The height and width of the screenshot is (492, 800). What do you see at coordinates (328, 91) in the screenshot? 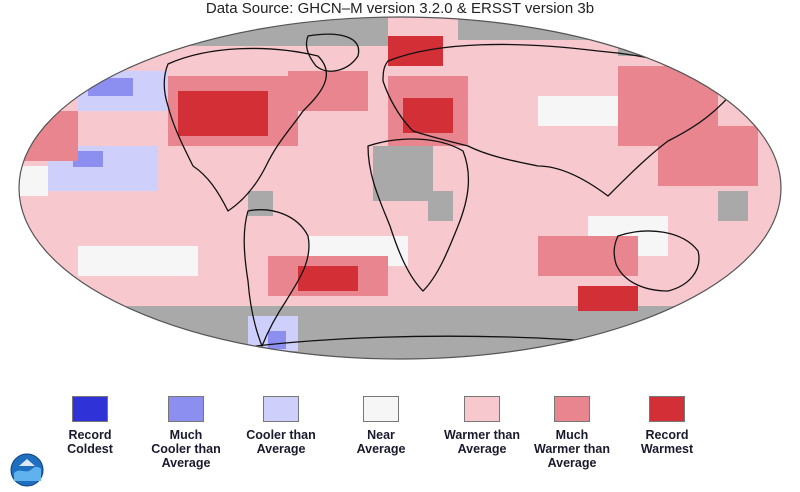
I see `north-atlantic-much-warmer` at bounding box center [328, 91].